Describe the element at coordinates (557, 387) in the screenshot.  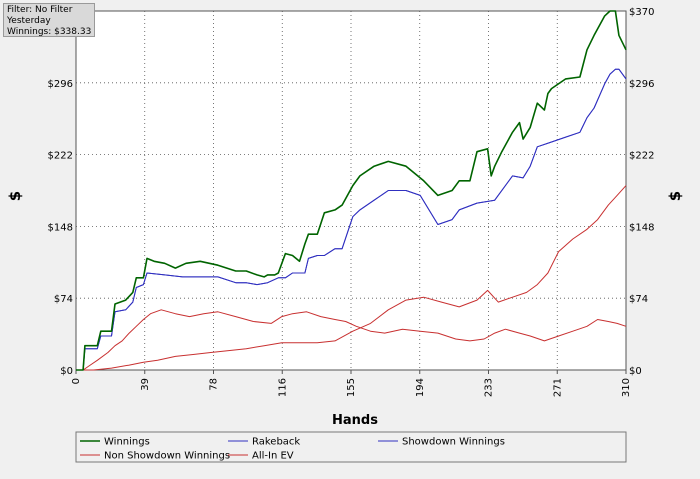
I see `x-tick-label: 271` at that location.